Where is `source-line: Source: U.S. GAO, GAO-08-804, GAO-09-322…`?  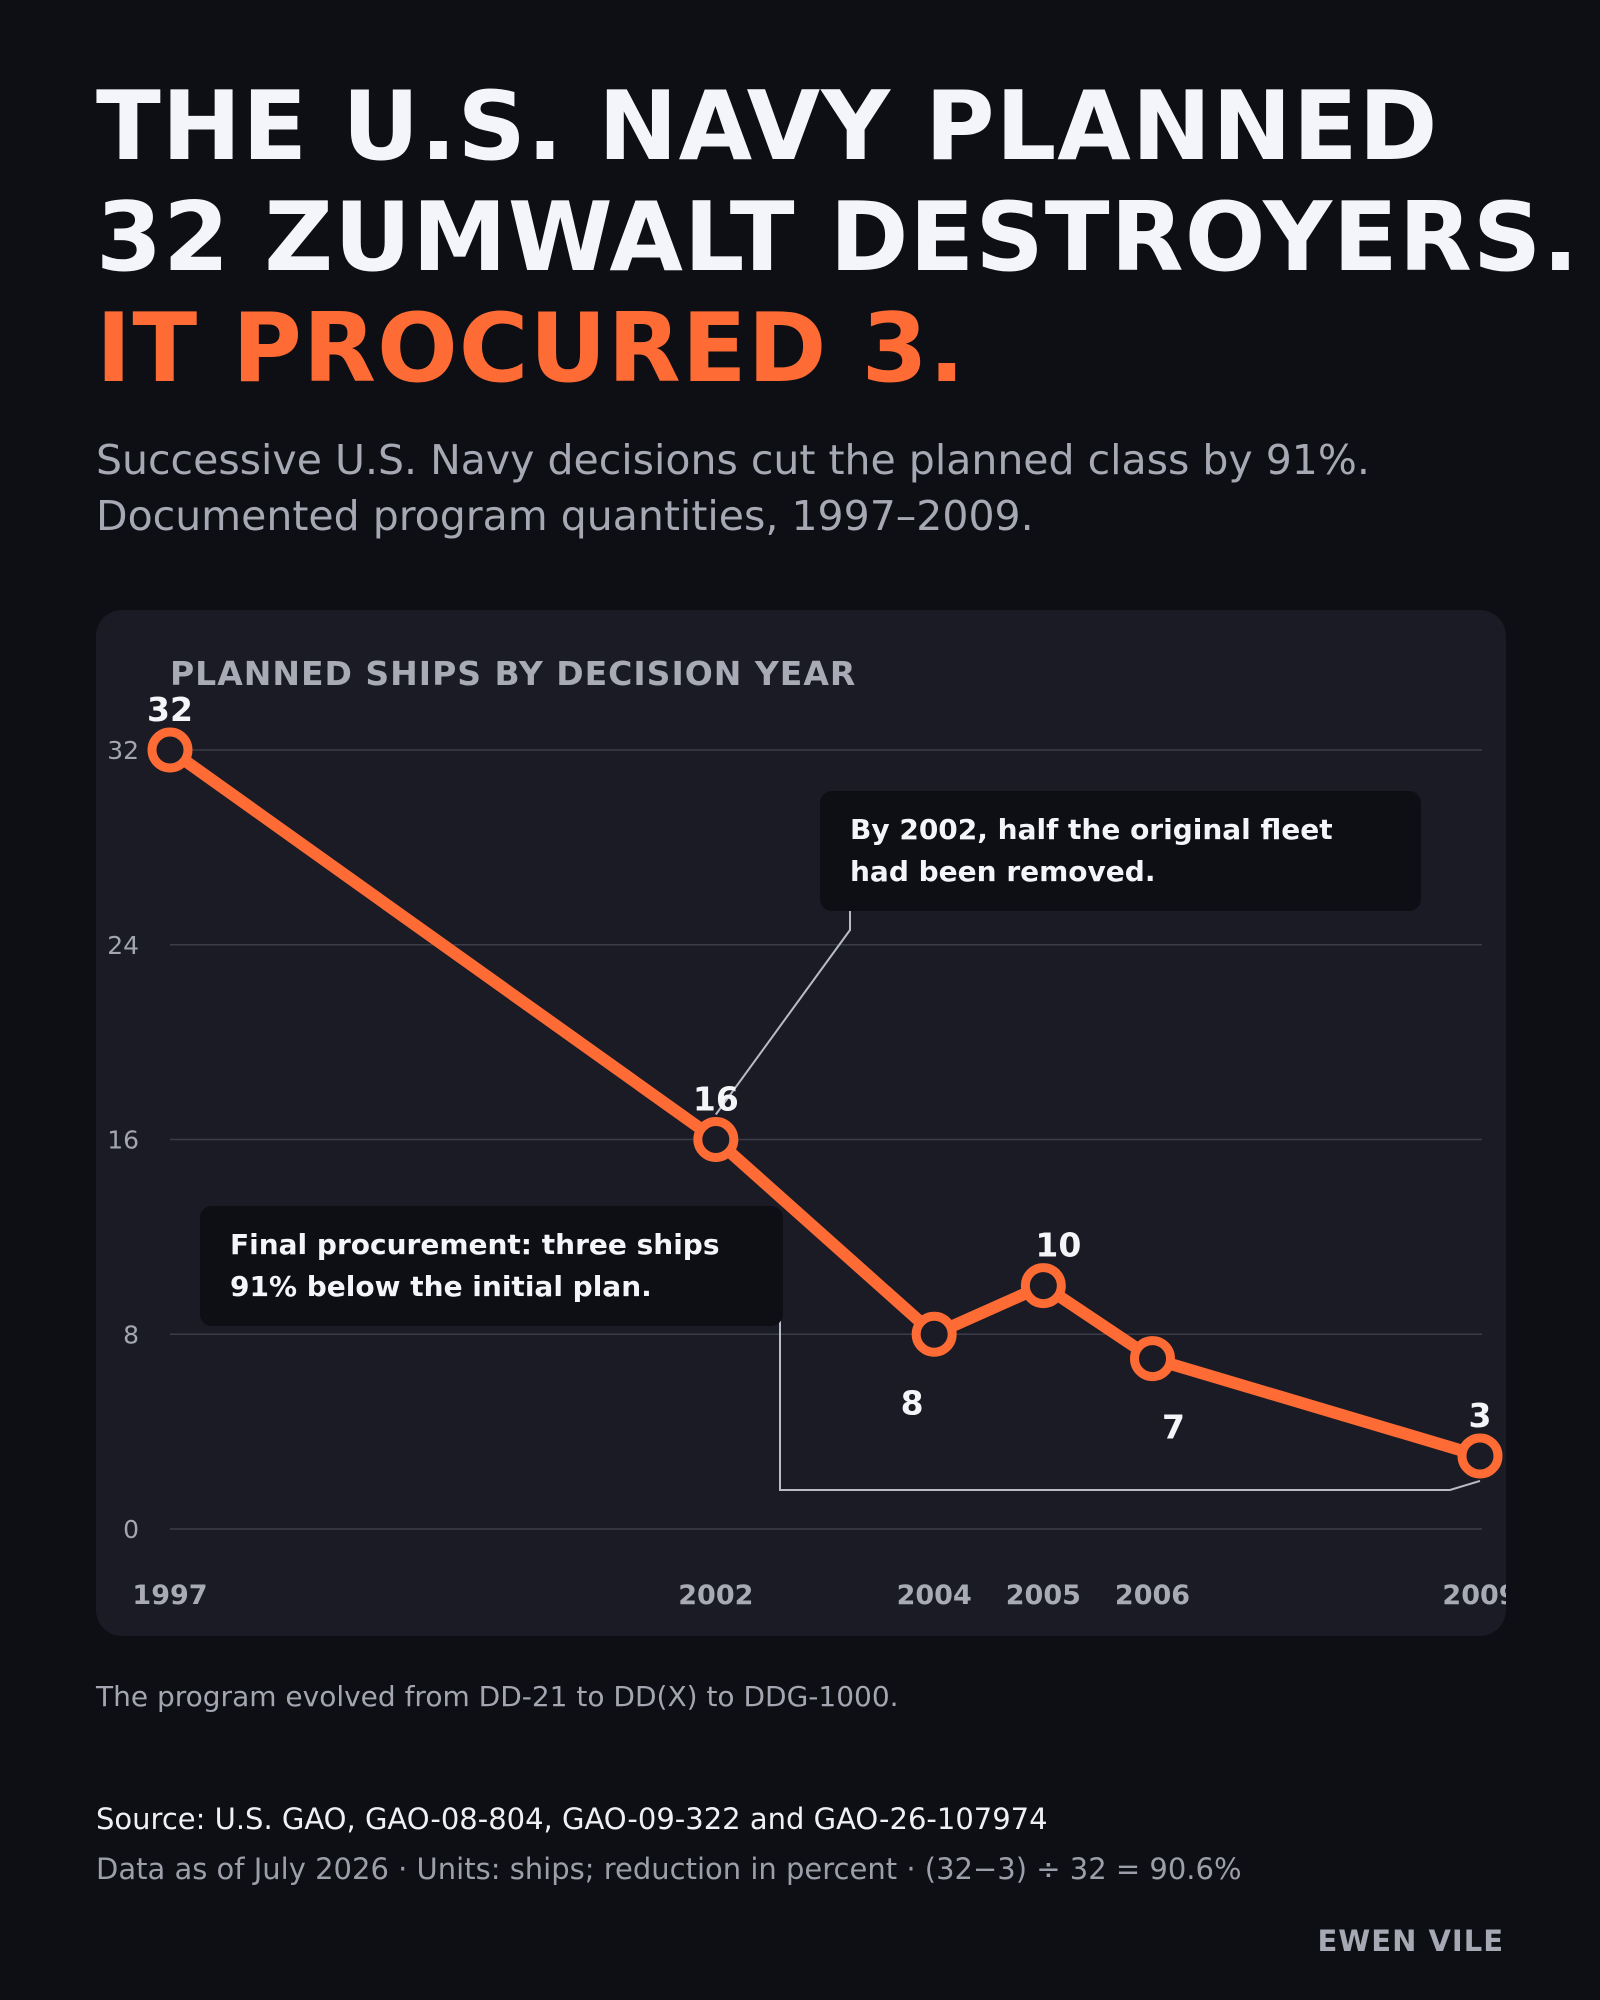 source-line: Source: U.S. GAO, GAO-08-804, GAO-09-322… is located at coordinates (572, 1819).